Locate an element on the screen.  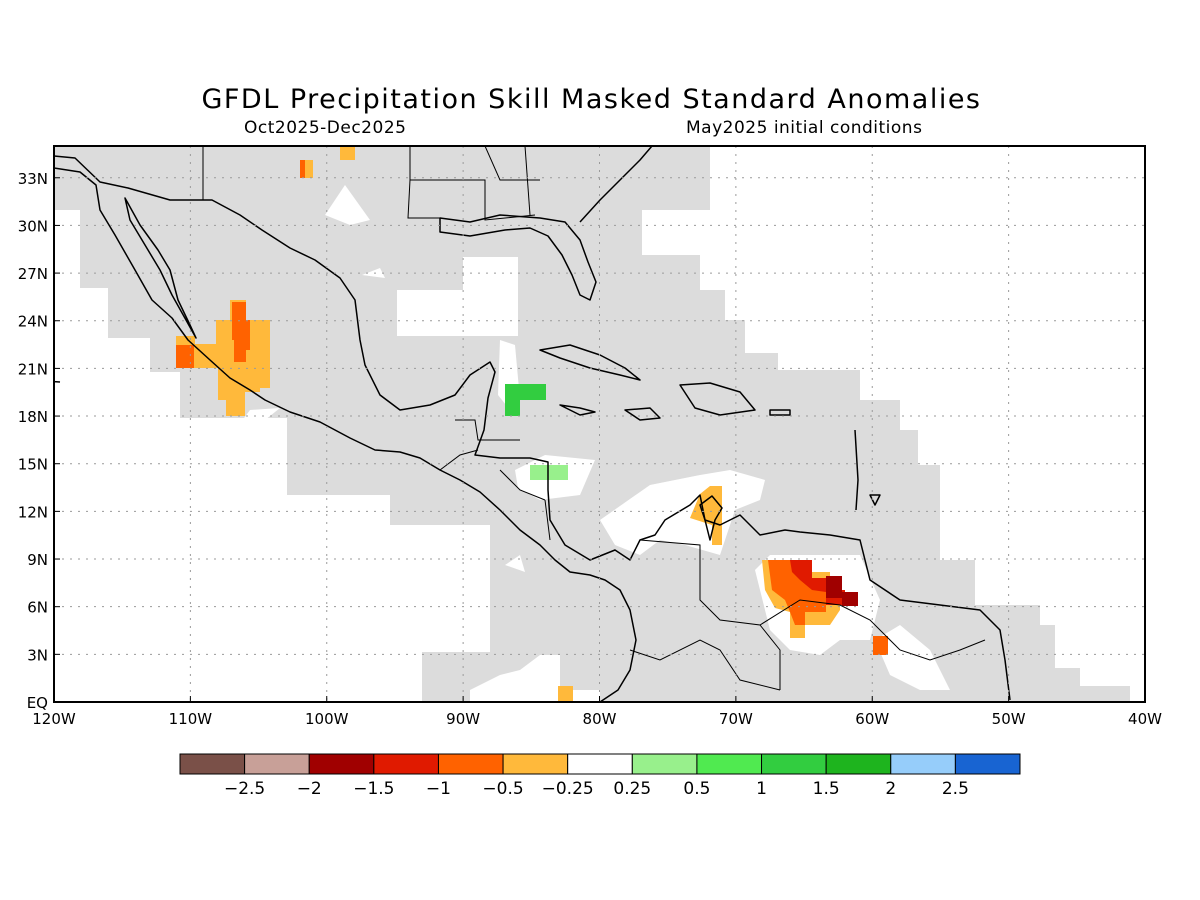
legend-label: 1 is located at coordinates (761, 789).